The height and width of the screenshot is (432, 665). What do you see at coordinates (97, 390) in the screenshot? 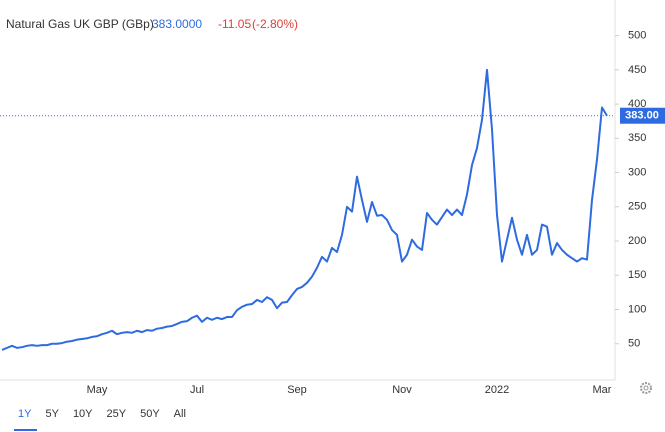
I see `x-tick-label: May` at bounding box center [97, 390].